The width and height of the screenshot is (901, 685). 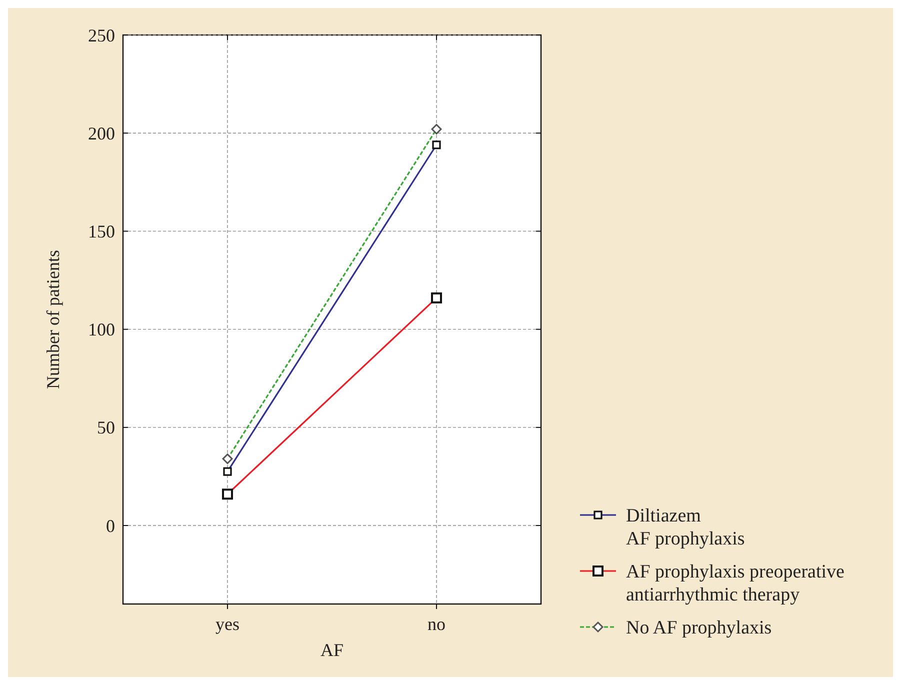 What do you see at coordinates (437, 624) in the screenshot?
I see `x-tick-label: no` at bounding box center [437, 624].